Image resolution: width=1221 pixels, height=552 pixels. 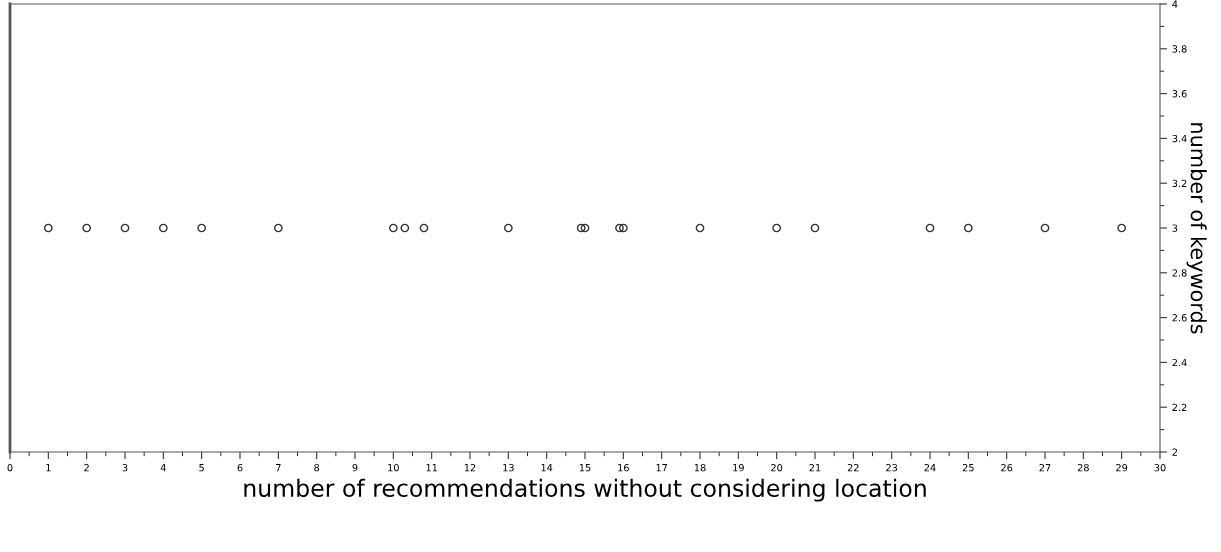 I want to click on y-tick-label: 3.4, so click(x=1179, y=138).